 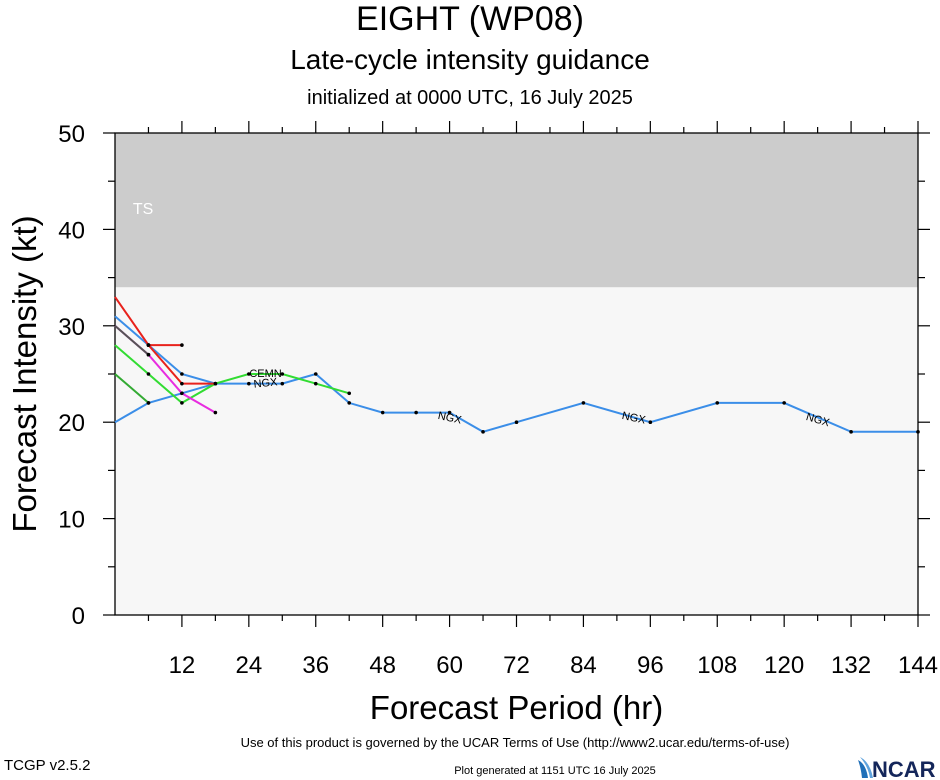 I want to click on x-tick-label: 12, so click(x=182, y=665).